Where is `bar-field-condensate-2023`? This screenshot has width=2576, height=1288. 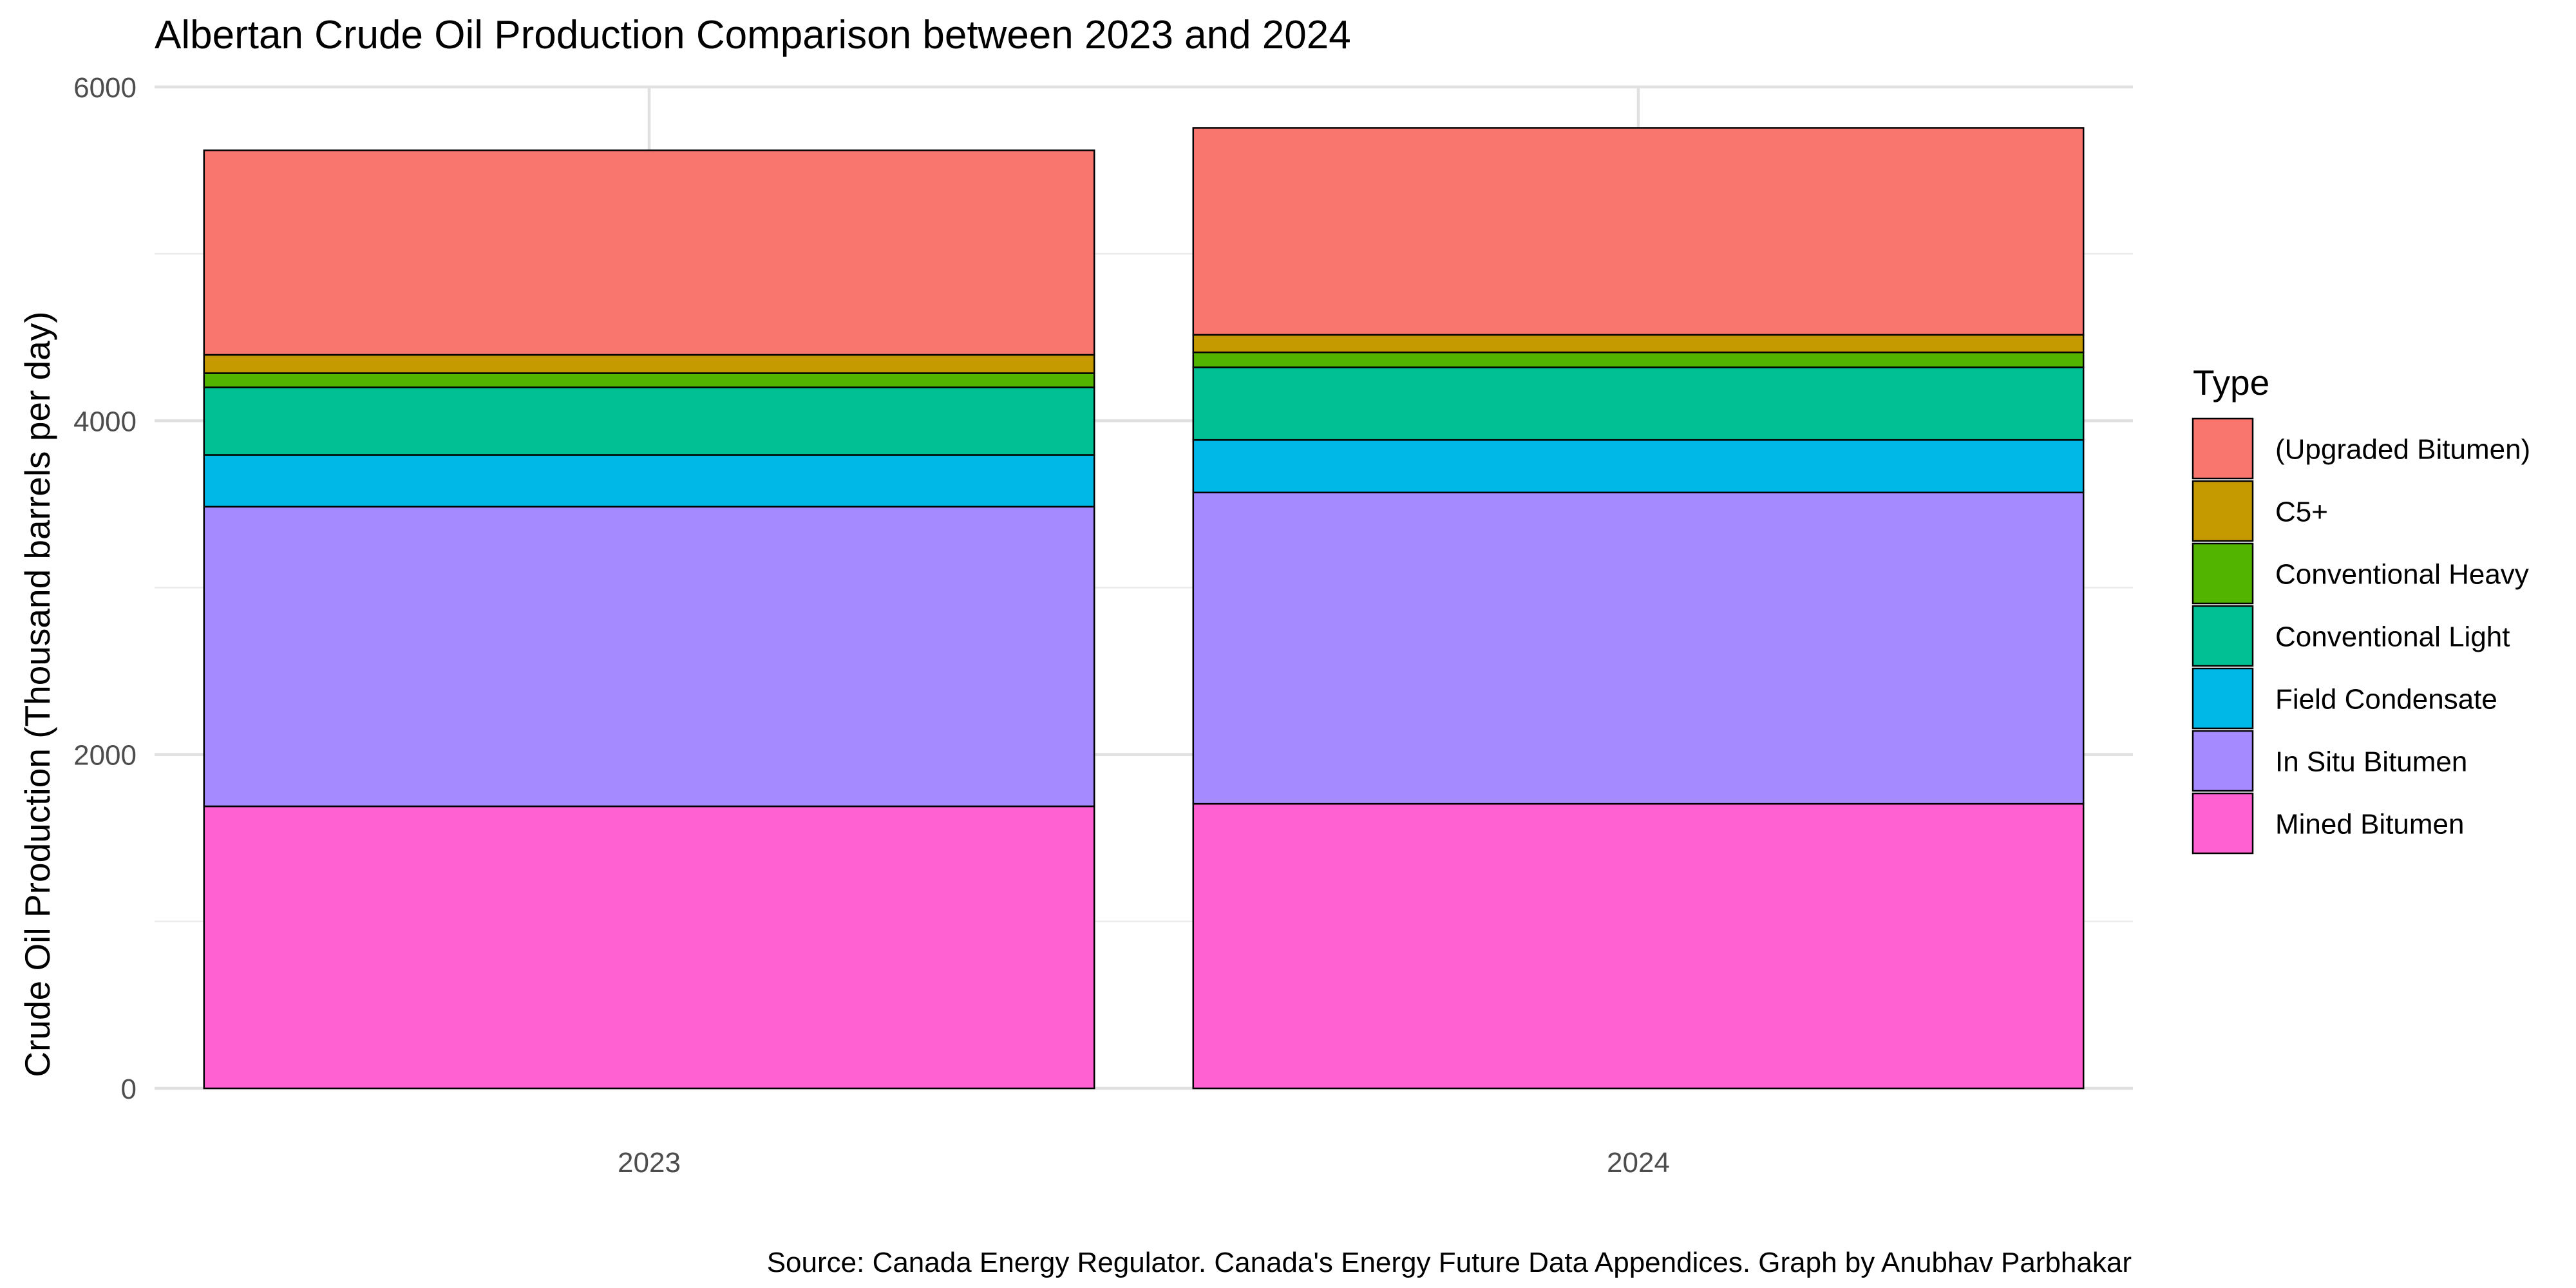 bar-field-condensate-2023 is located at coordinates (649, 481).